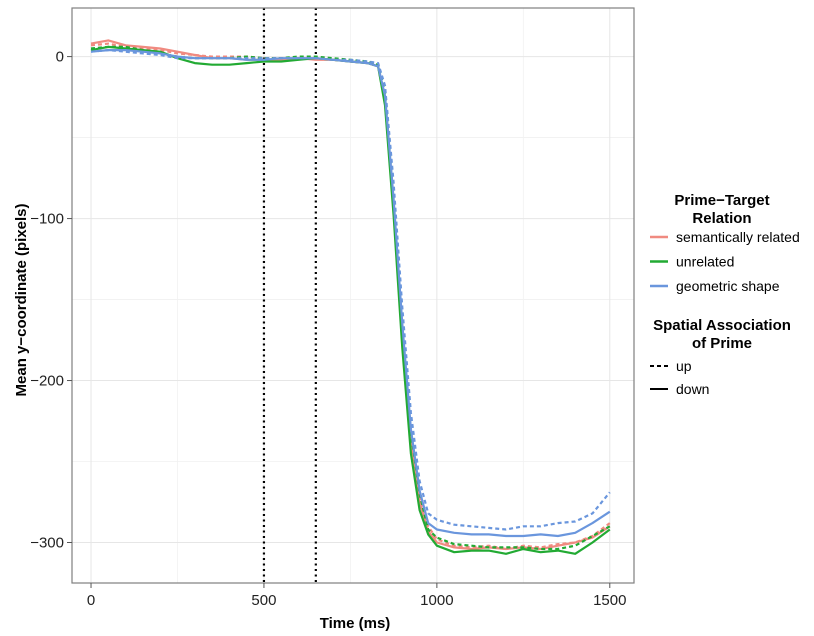 The height and width of the screenshot is (636, 814). Describe the element at coordinates (355, 623) in the screenshot. I see `x-axis-title: Time (ms)` at that location.